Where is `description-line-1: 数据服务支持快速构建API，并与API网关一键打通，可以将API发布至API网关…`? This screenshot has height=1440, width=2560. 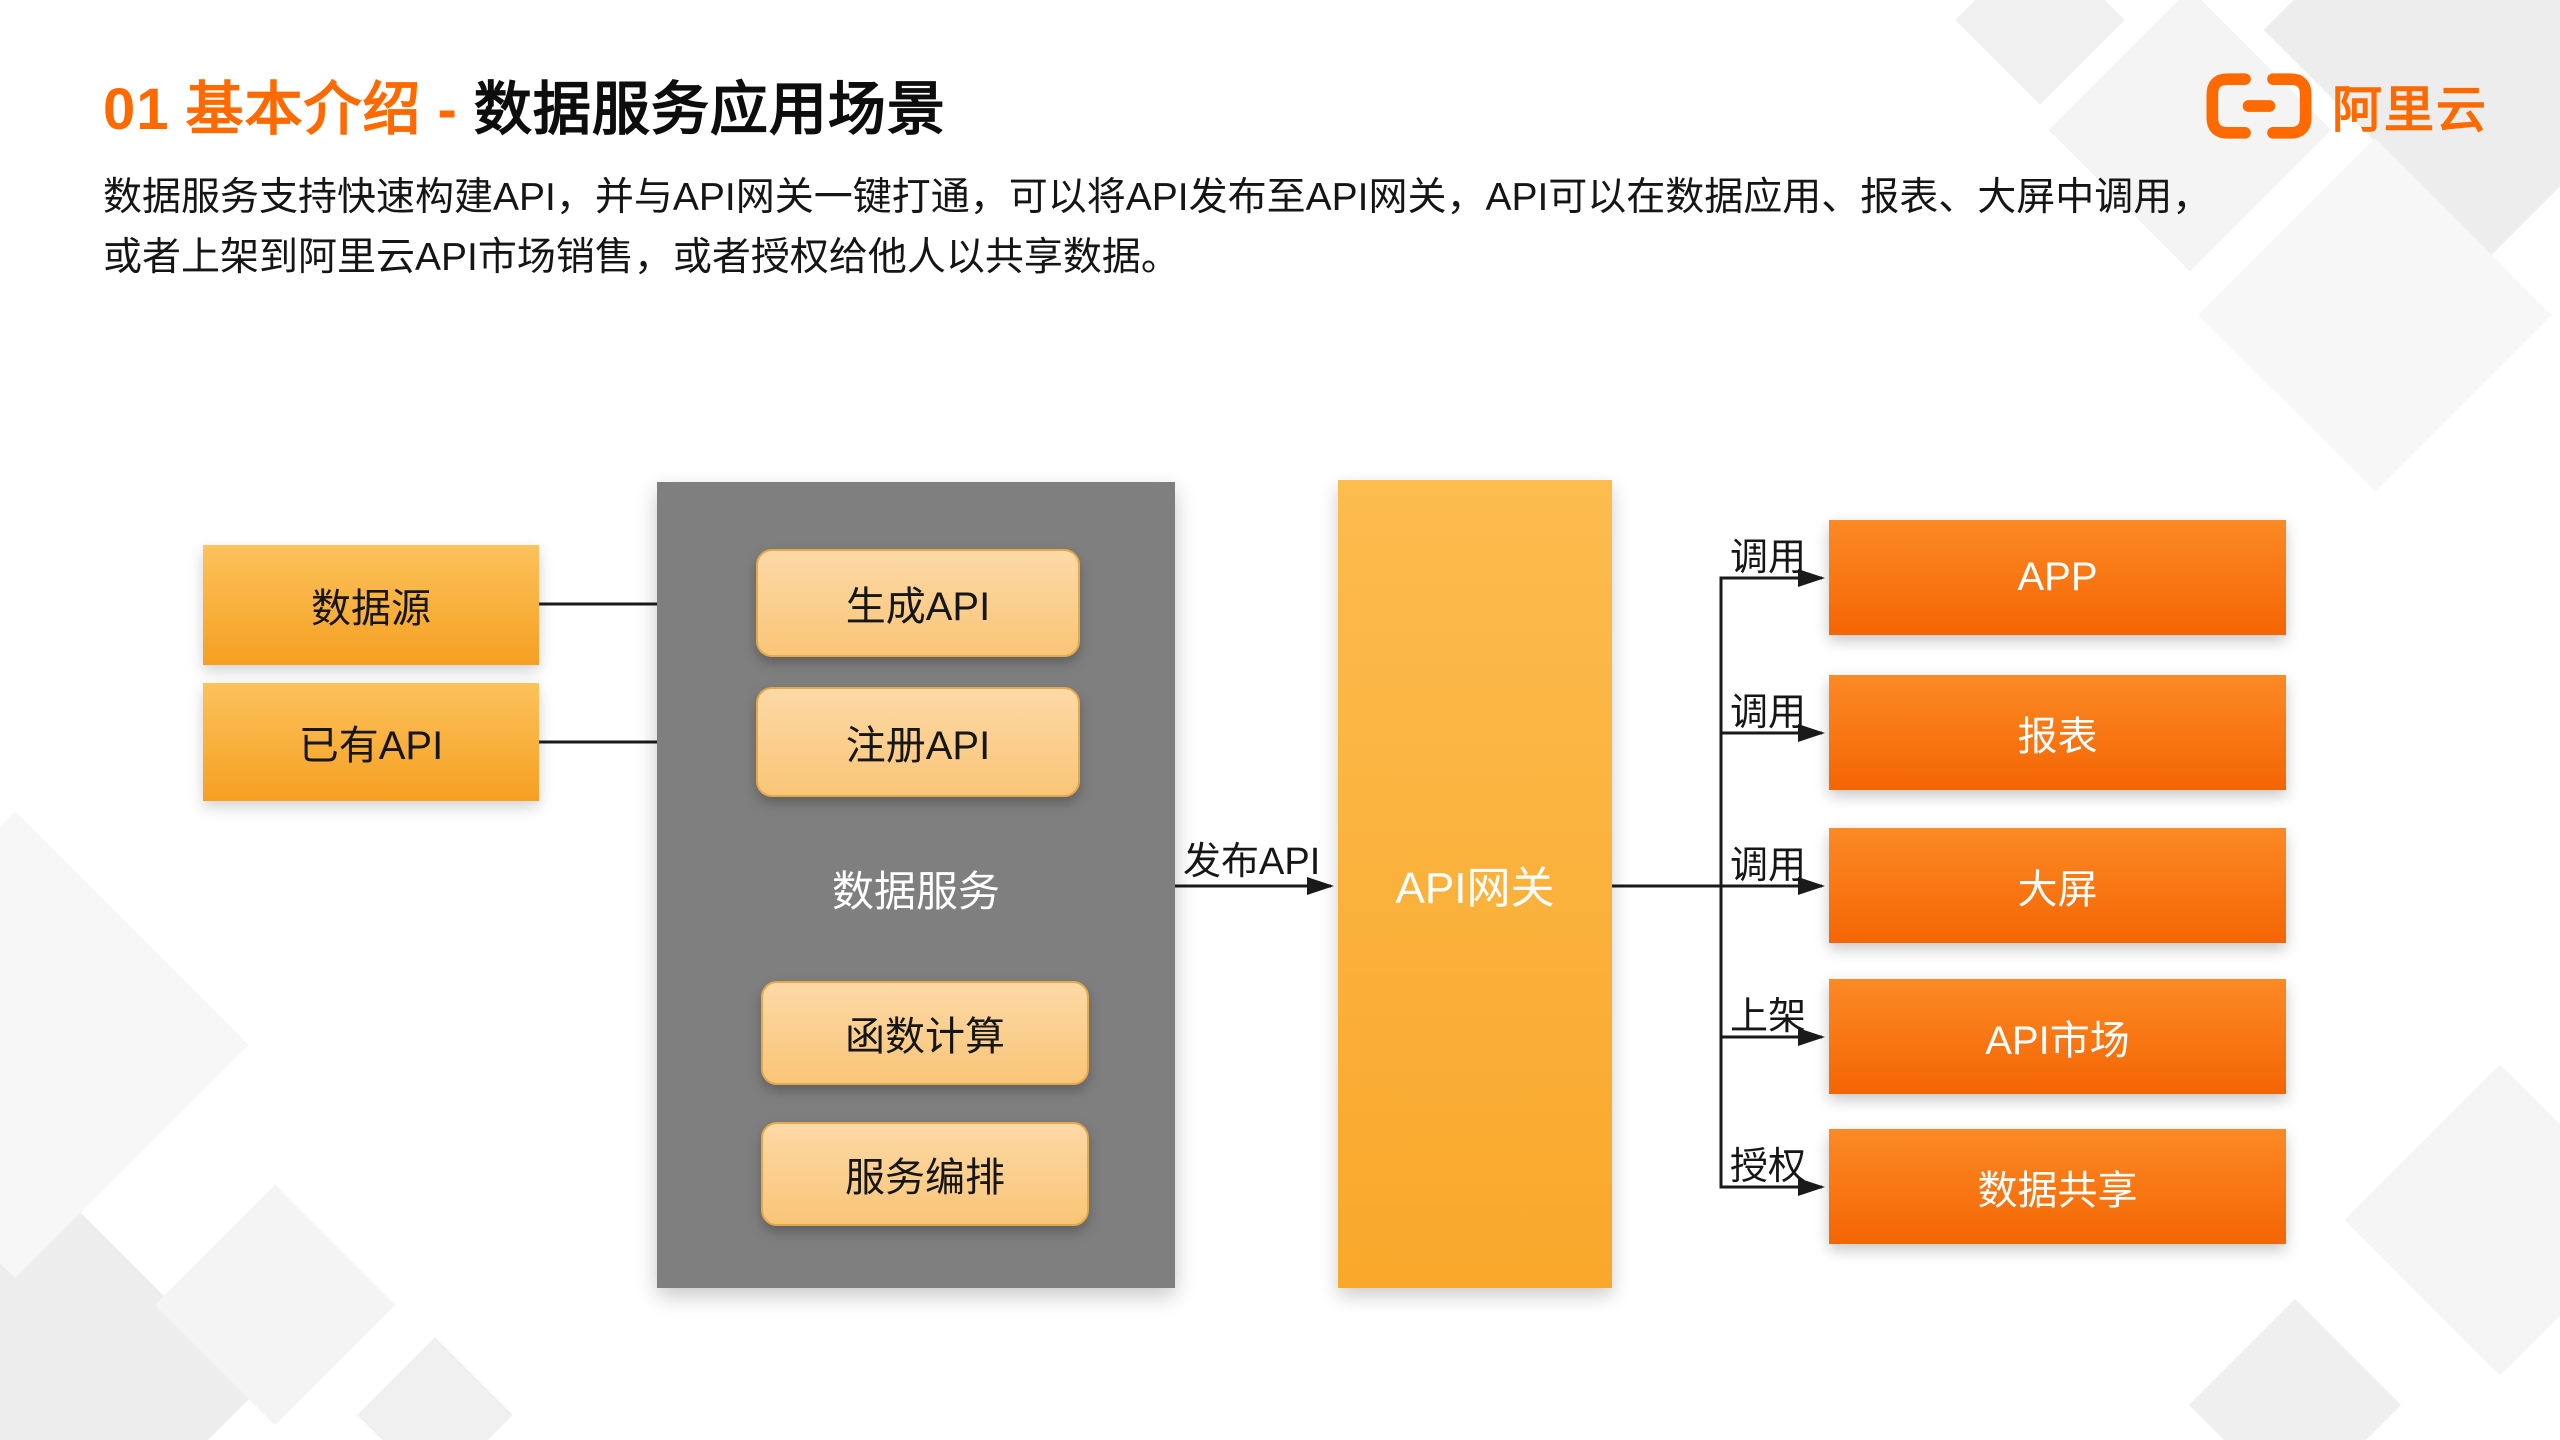 description-line-1: 数据服务支持快速构建API，并与API网关一键打通，可以将API发布至API网关… is located at coordinates (1157, 197).